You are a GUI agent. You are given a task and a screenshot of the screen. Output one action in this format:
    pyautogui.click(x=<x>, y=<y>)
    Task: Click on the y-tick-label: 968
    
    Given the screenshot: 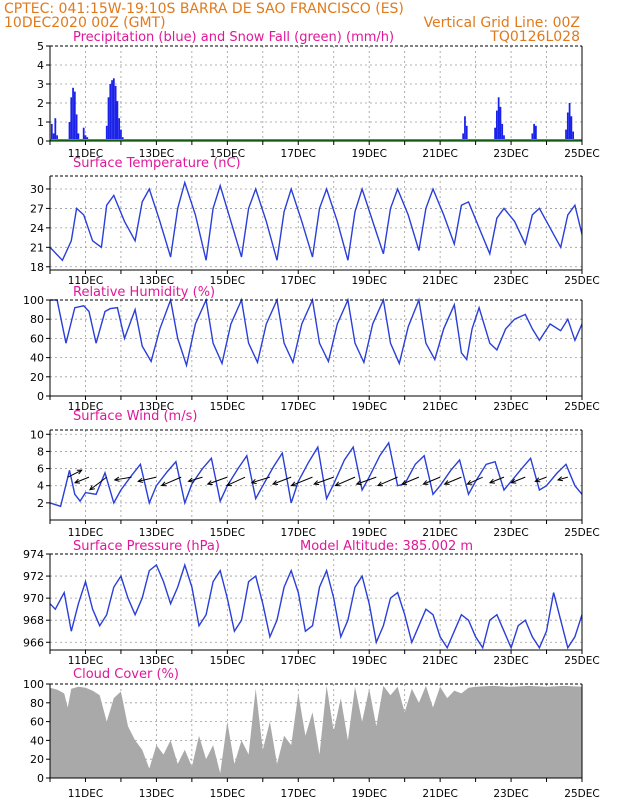 What is the action you would take?
    pyautogui.click(x=33, y=620)
    